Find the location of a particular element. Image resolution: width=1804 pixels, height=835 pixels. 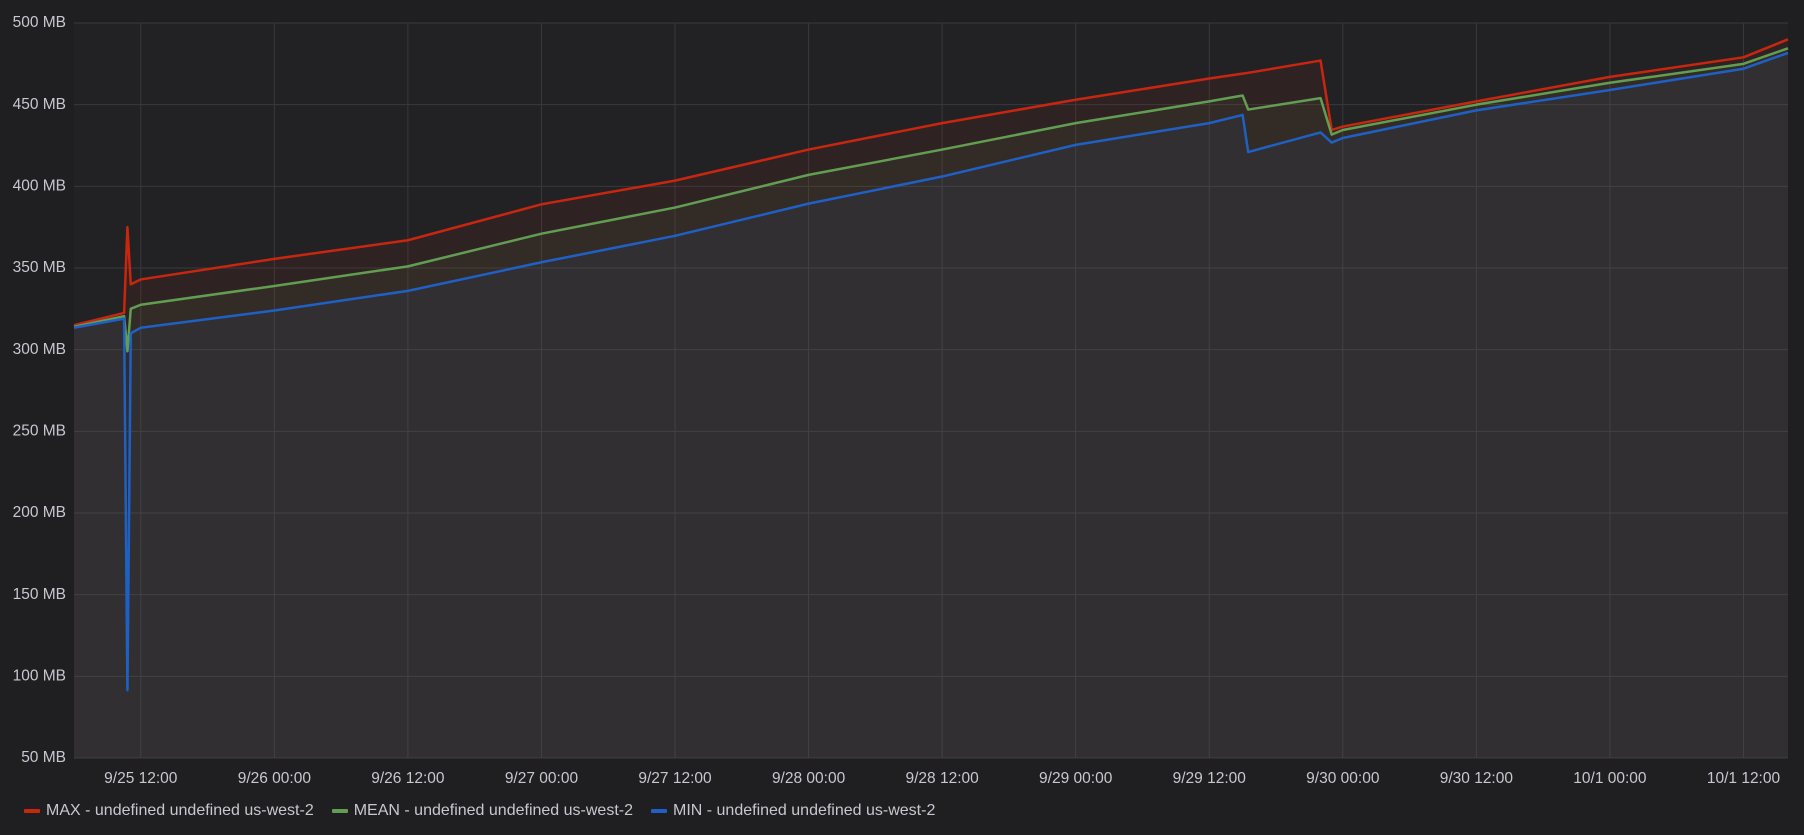

x-tick-label: 9/29 00:00 is located at coordinates (1076, 778).